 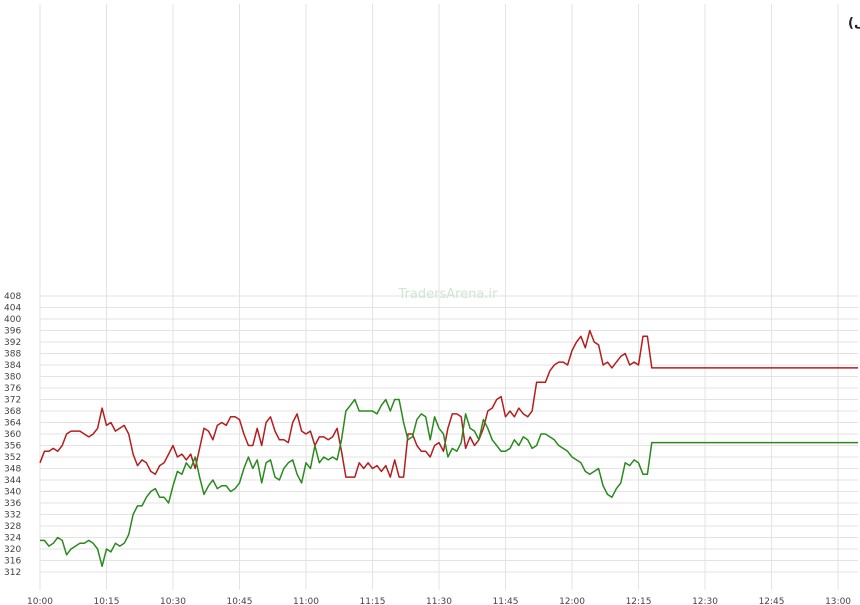 What do you see at coordinates (240, 601) in the screenshot?
I see `x-tick-label: 10:45` at bounding box center [240, 601].